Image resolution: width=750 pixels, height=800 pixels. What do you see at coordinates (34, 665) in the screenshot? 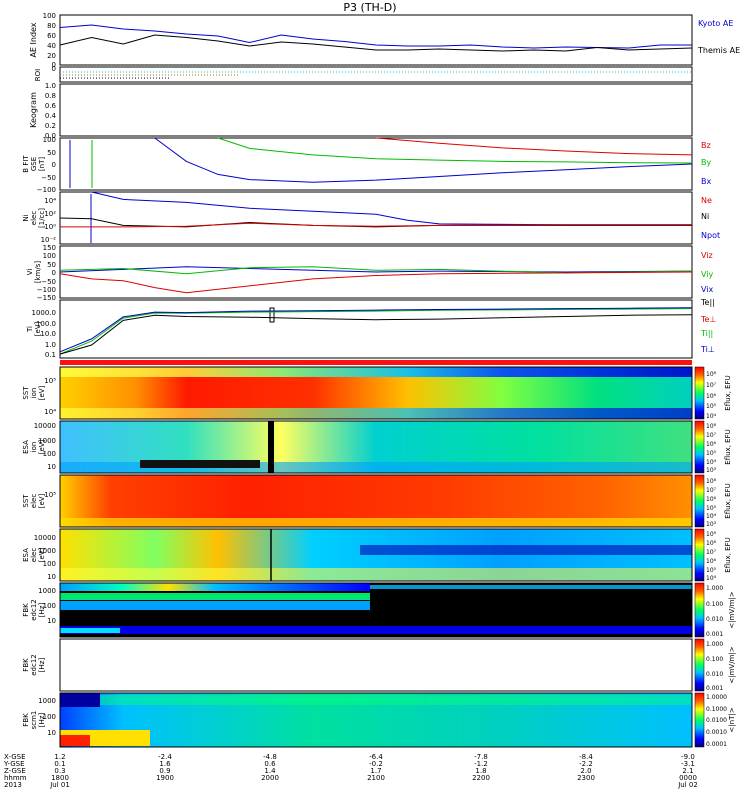
I see `panel-fbk-b-ylabel-2: edc12` at bounding box center [34, 665].